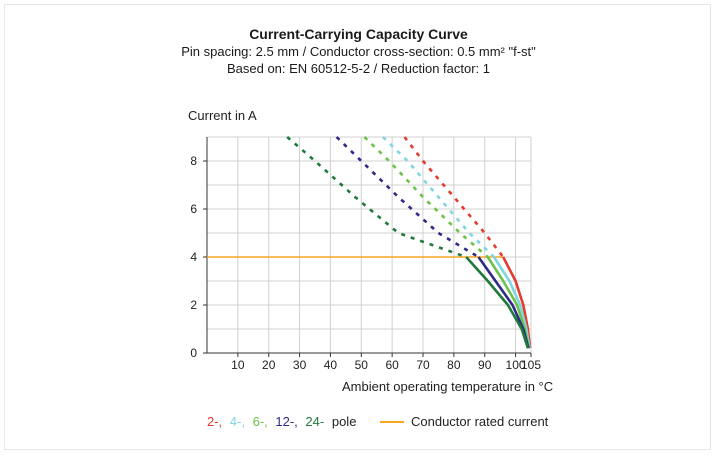 The height and width of the screenshot is (456, 717). Describe the element at coordinates (193, 257) in the screenshot. I see `y-tick-label: 4` at that location.